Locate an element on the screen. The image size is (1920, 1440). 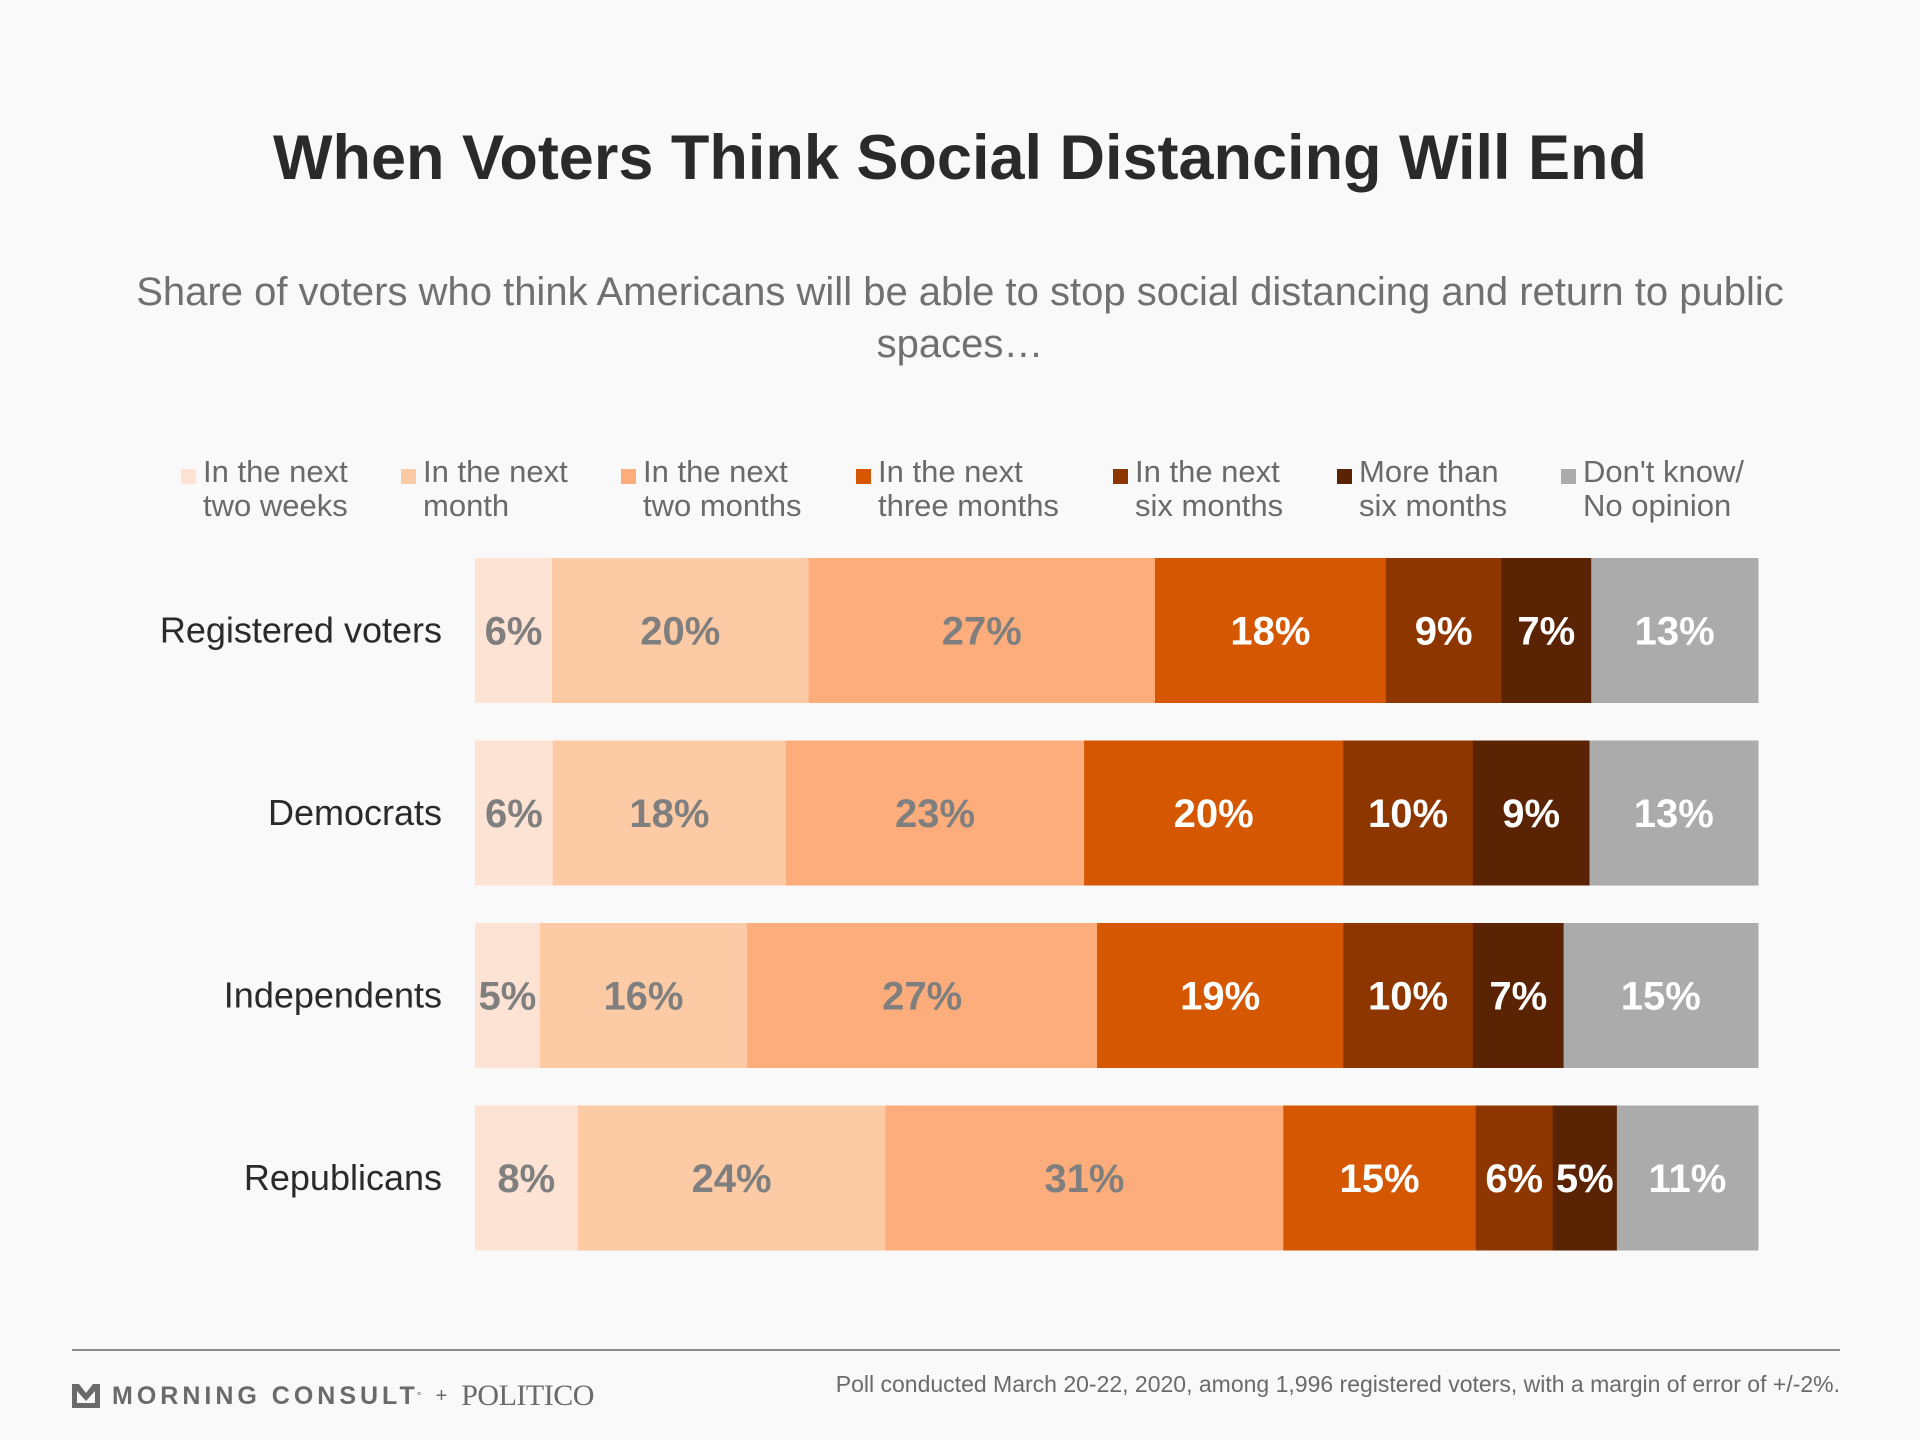
brand-logos: MORNING CONSULT ° + POLITICO is located at coordinates (333, 1396).